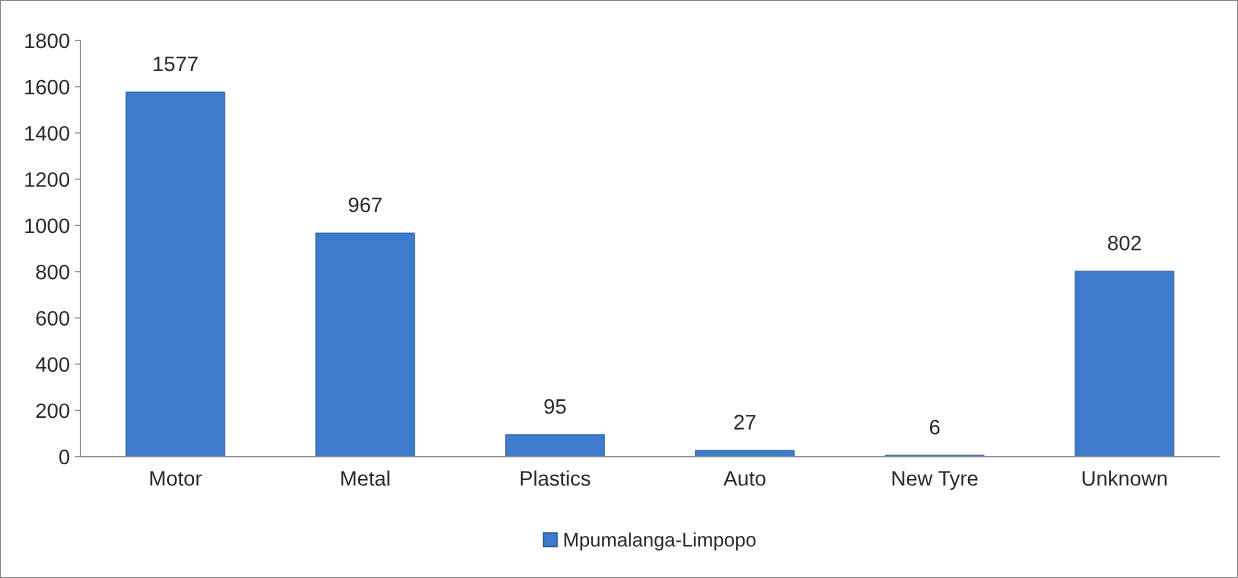 The width and height of the screenshot is (1238, 578). Describe the element at coordinates (47, 87) in the screenshot. I see `y-tick-label: 1600` at that location.